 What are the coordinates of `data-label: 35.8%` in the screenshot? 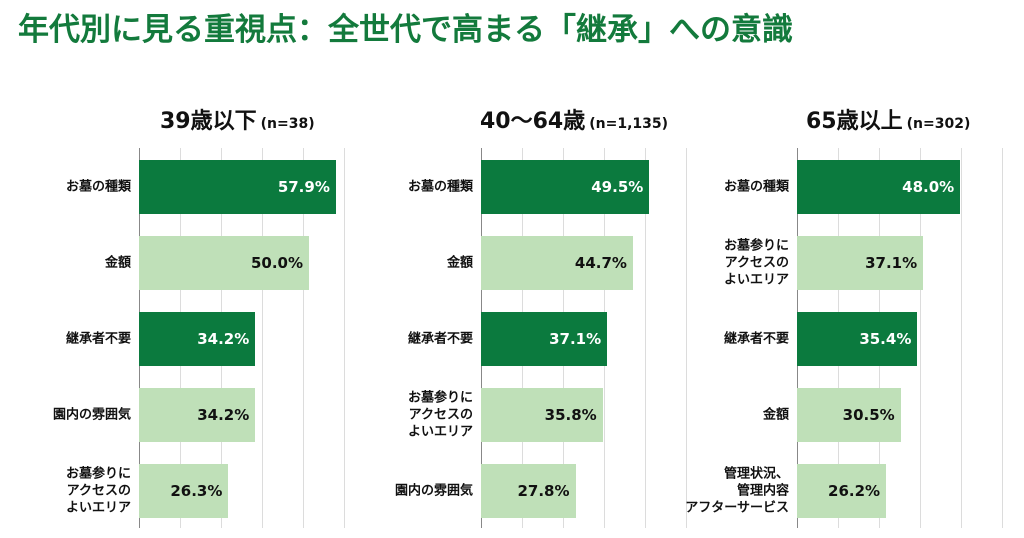 It's located at (570, 415).